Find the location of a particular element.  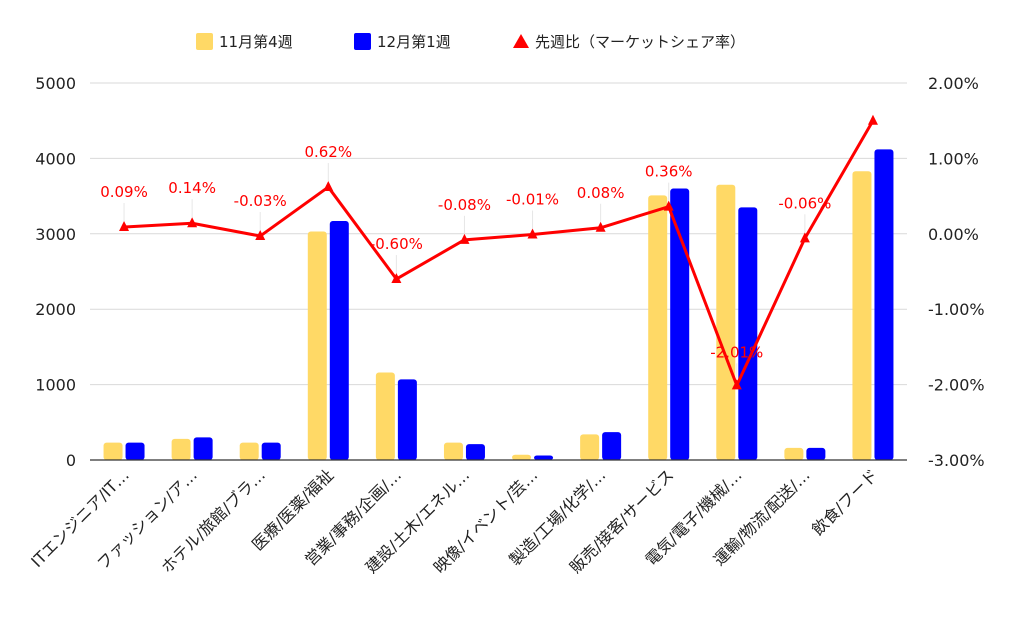

y-left-tick-label: 4000 is located at coordinates (55, 158).